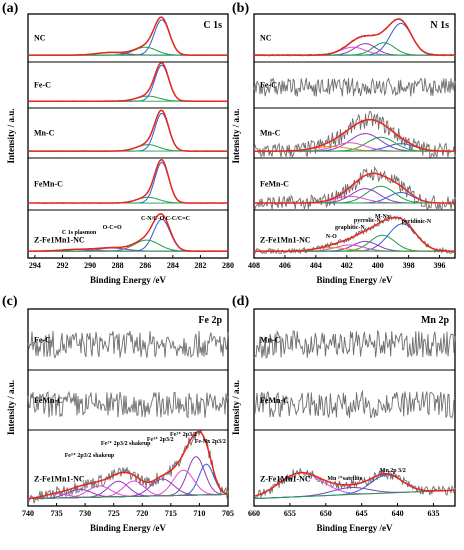 This screenshot has height=550, width=464. I want to click on x-tick-label: 715, so click(171, 513).